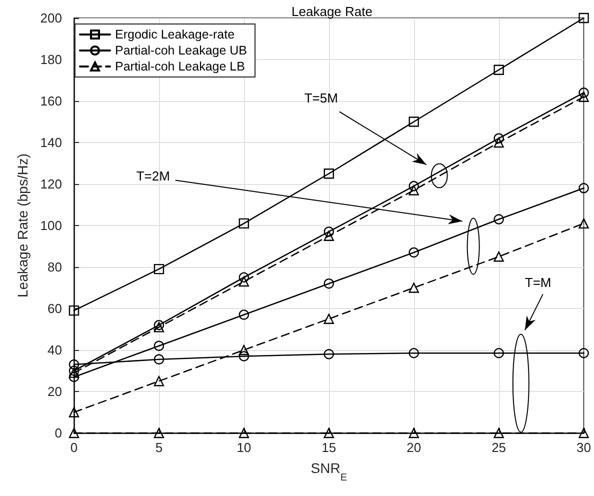  What do you see at coordinates (175, 35) in the screenshot?
I see `legend-label: Ergodic Leakage-rate` at bounding box center [175, 35].